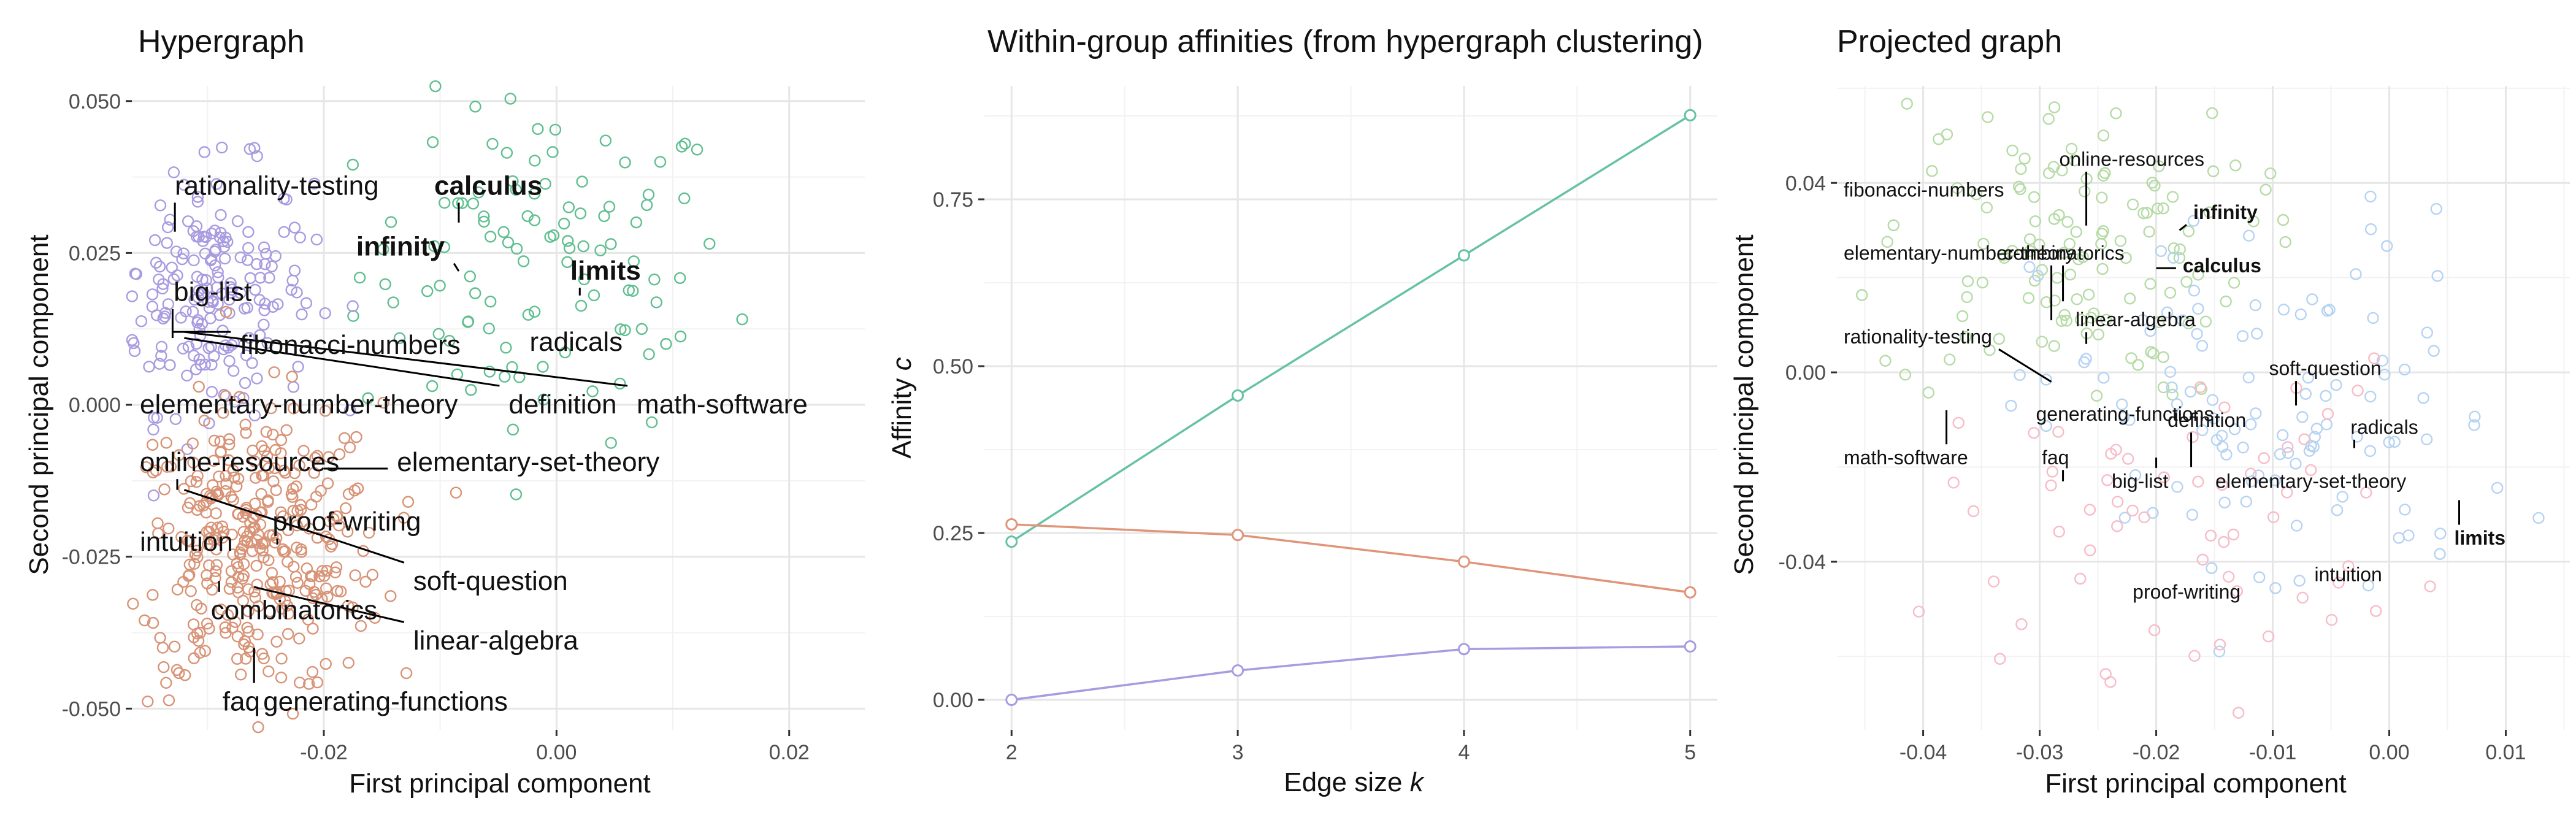 Image resolution: width=2576 pixels, height=828 pixels. I want to click on projected-title: Projected graph, so click(1949, 41).